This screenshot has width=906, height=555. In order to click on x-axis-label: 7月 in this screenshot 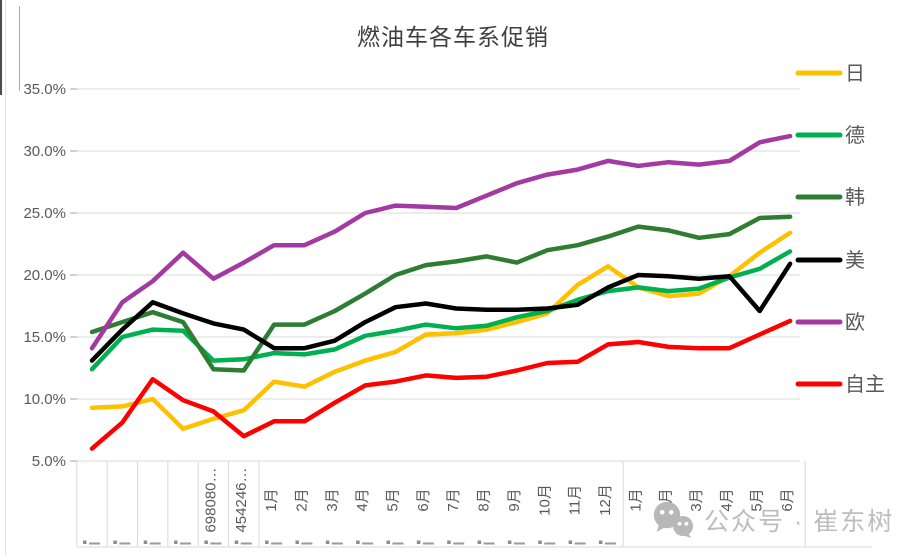, I will do `click(453, 499)`.